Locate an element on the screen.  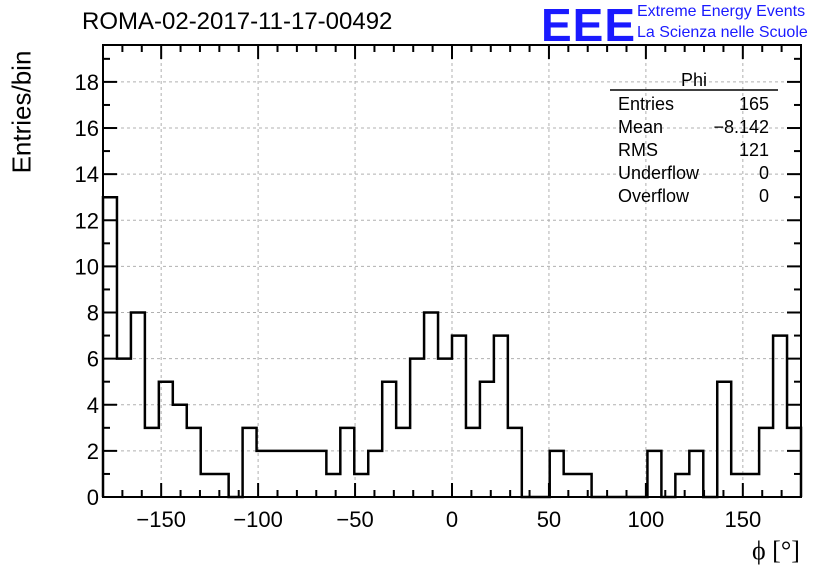
stats-title: Phi is located at coordinates (694, 80).